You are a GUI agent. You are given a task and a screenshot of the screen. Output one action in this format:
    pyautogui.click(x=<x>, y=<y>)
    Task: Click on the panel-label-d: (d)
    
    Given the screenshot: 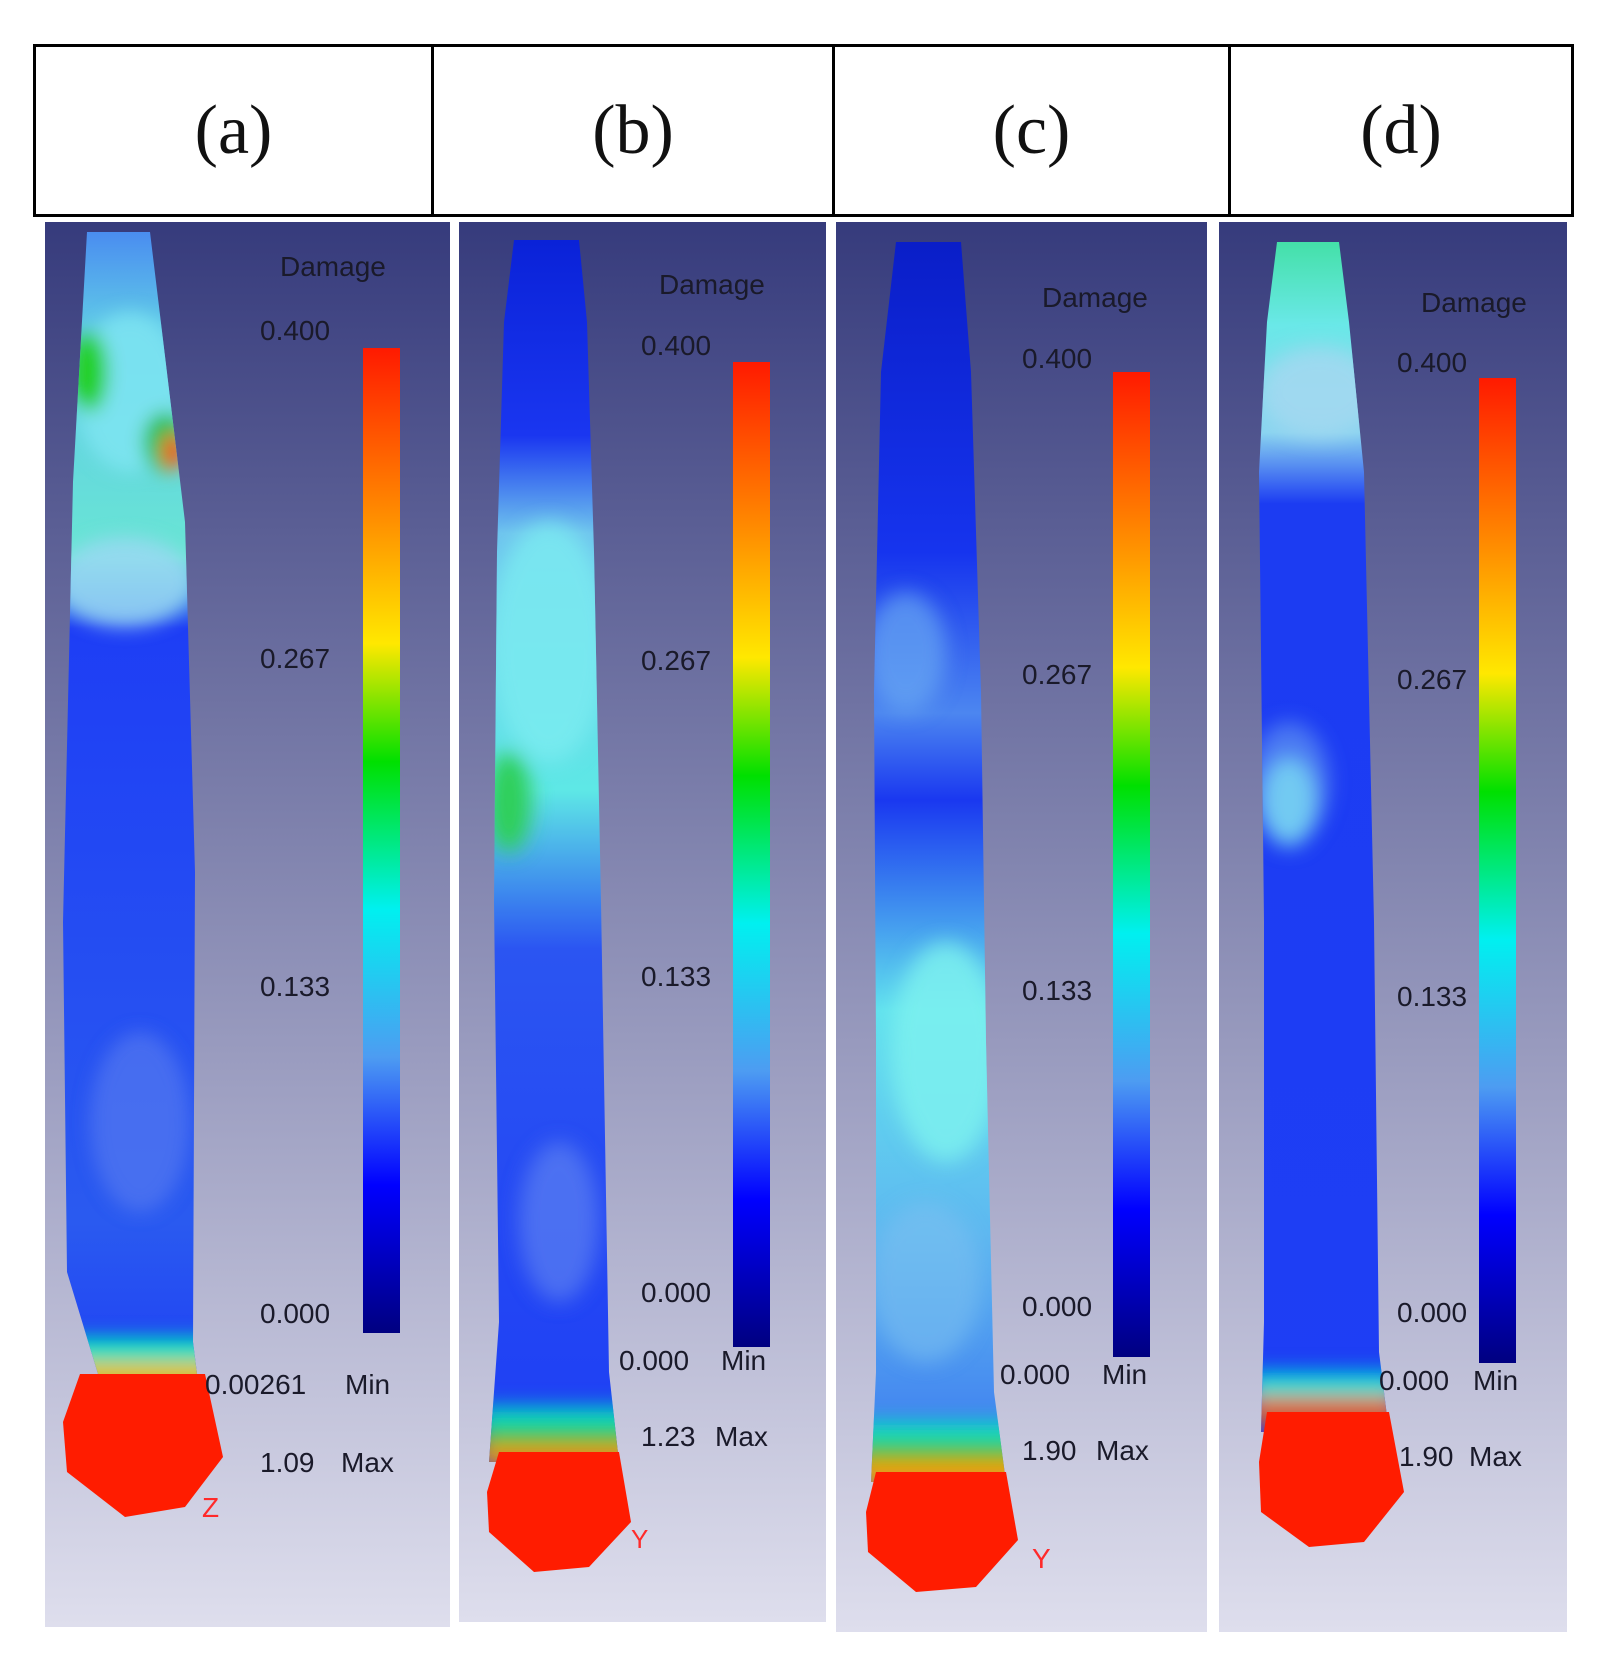 What is the action you would take?
    pyautogui.click(x=1401, y=130)
    